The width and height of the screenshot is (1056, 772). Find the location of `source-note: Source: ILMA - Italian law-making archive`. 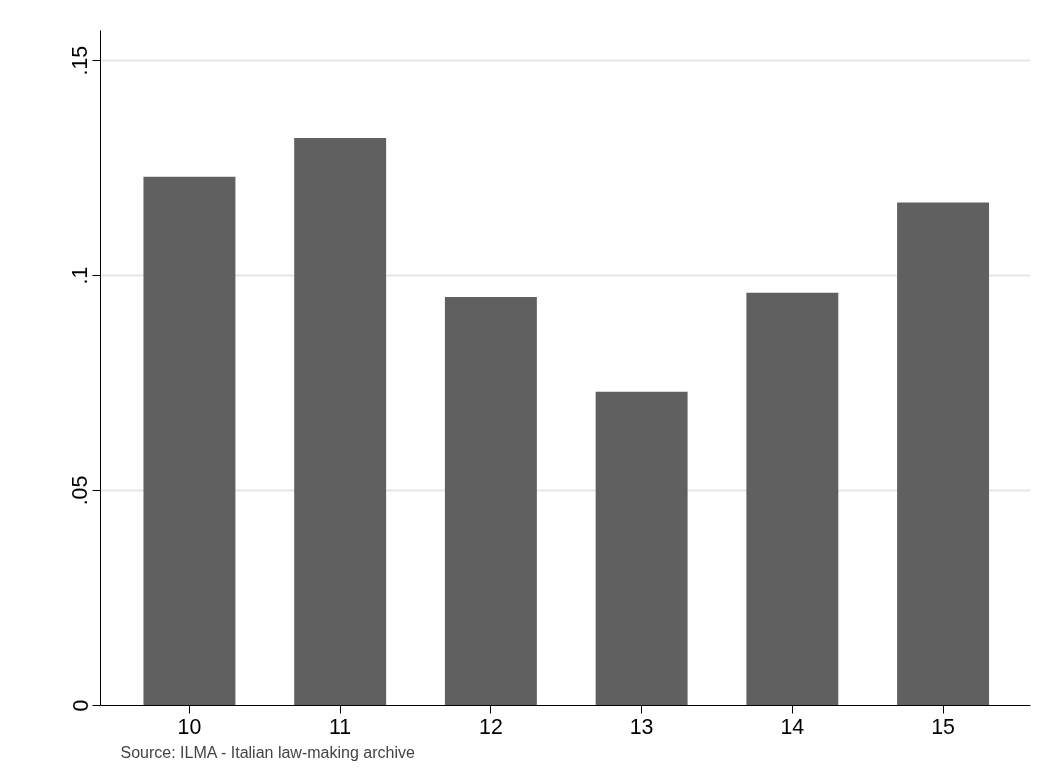

source-note: Source: ILMA - Italian law-making archive is located at coordinates (267, 752).